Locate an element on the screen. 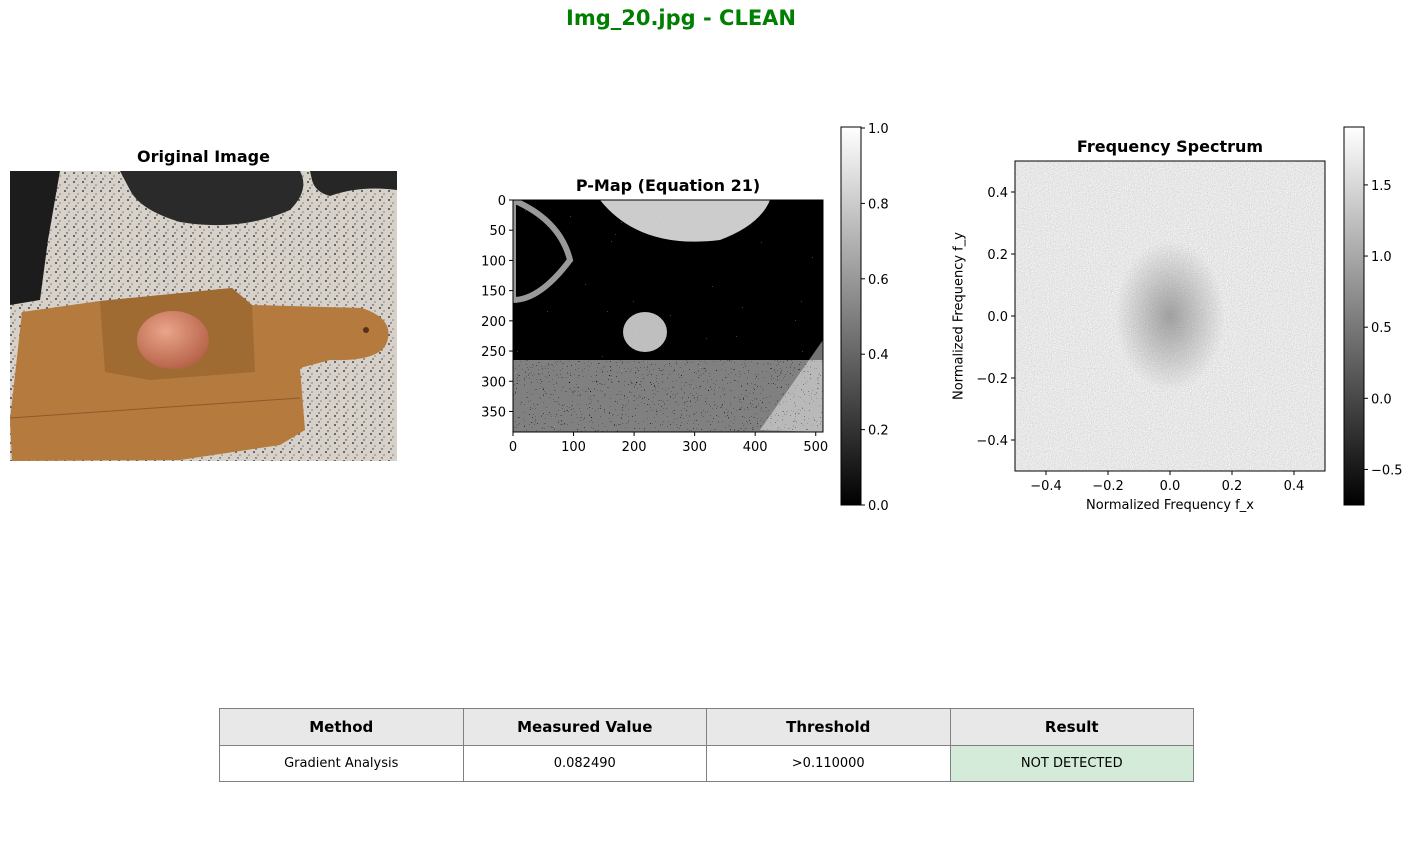 This screenshot has width=1416, height=850. spectrum-colorbar-tick-label: −0.5 is located at coordinates (1387, 470).